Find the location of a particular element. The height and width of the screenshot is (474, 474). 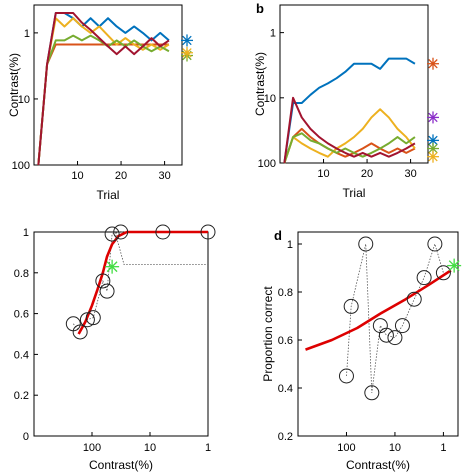

y-axis-label: Proportion correct is located at coordinates (268, 334).